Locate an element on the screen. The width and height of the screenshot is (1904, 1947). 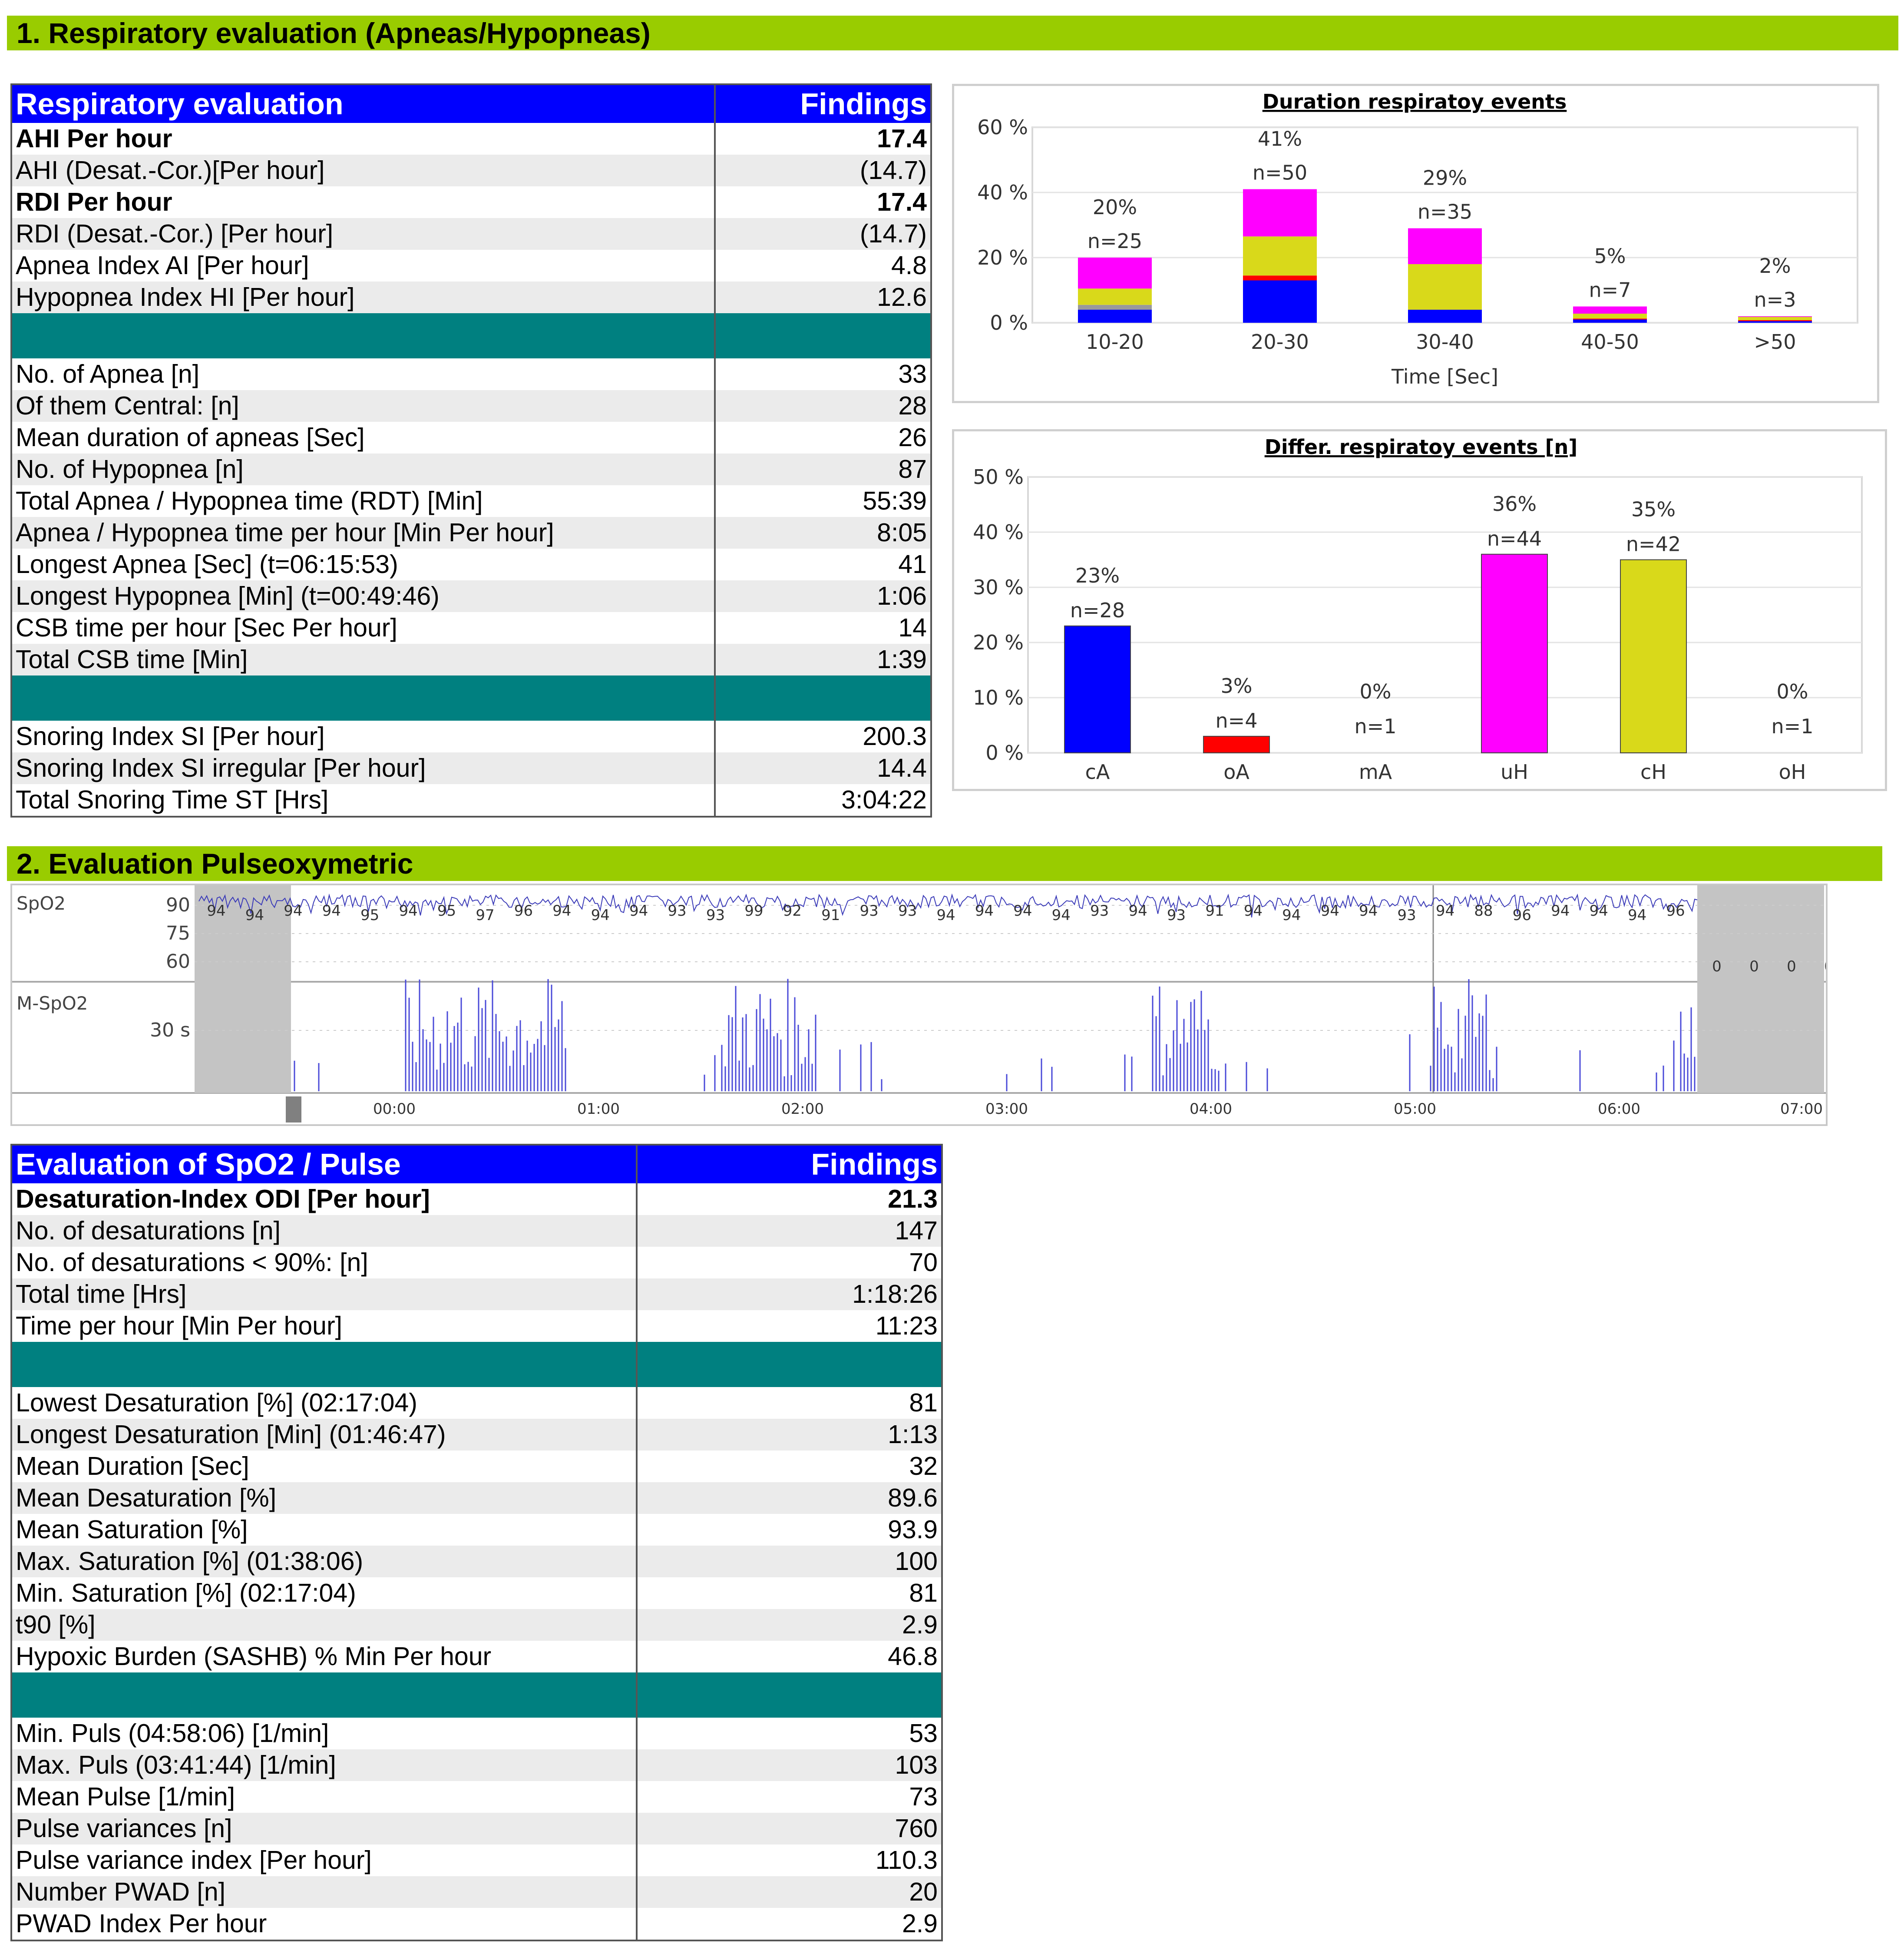
row-label: Mean Saturation [%] is located at coordinates (132, 1529).